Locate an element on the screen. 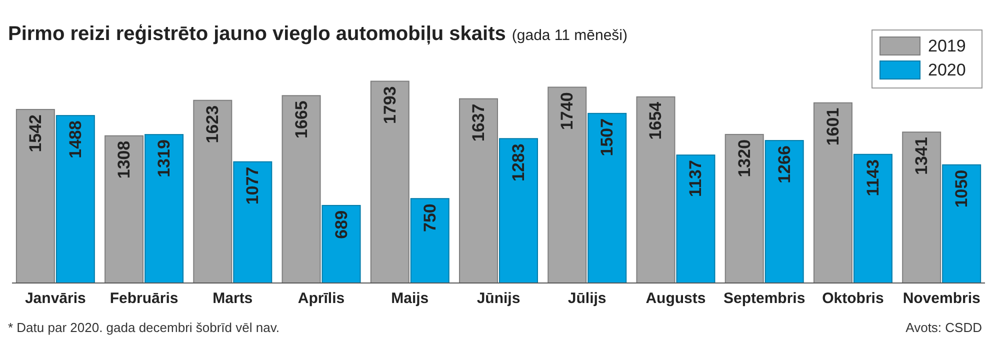  x-tick-label: Marts is located at coordinates (232, 298).